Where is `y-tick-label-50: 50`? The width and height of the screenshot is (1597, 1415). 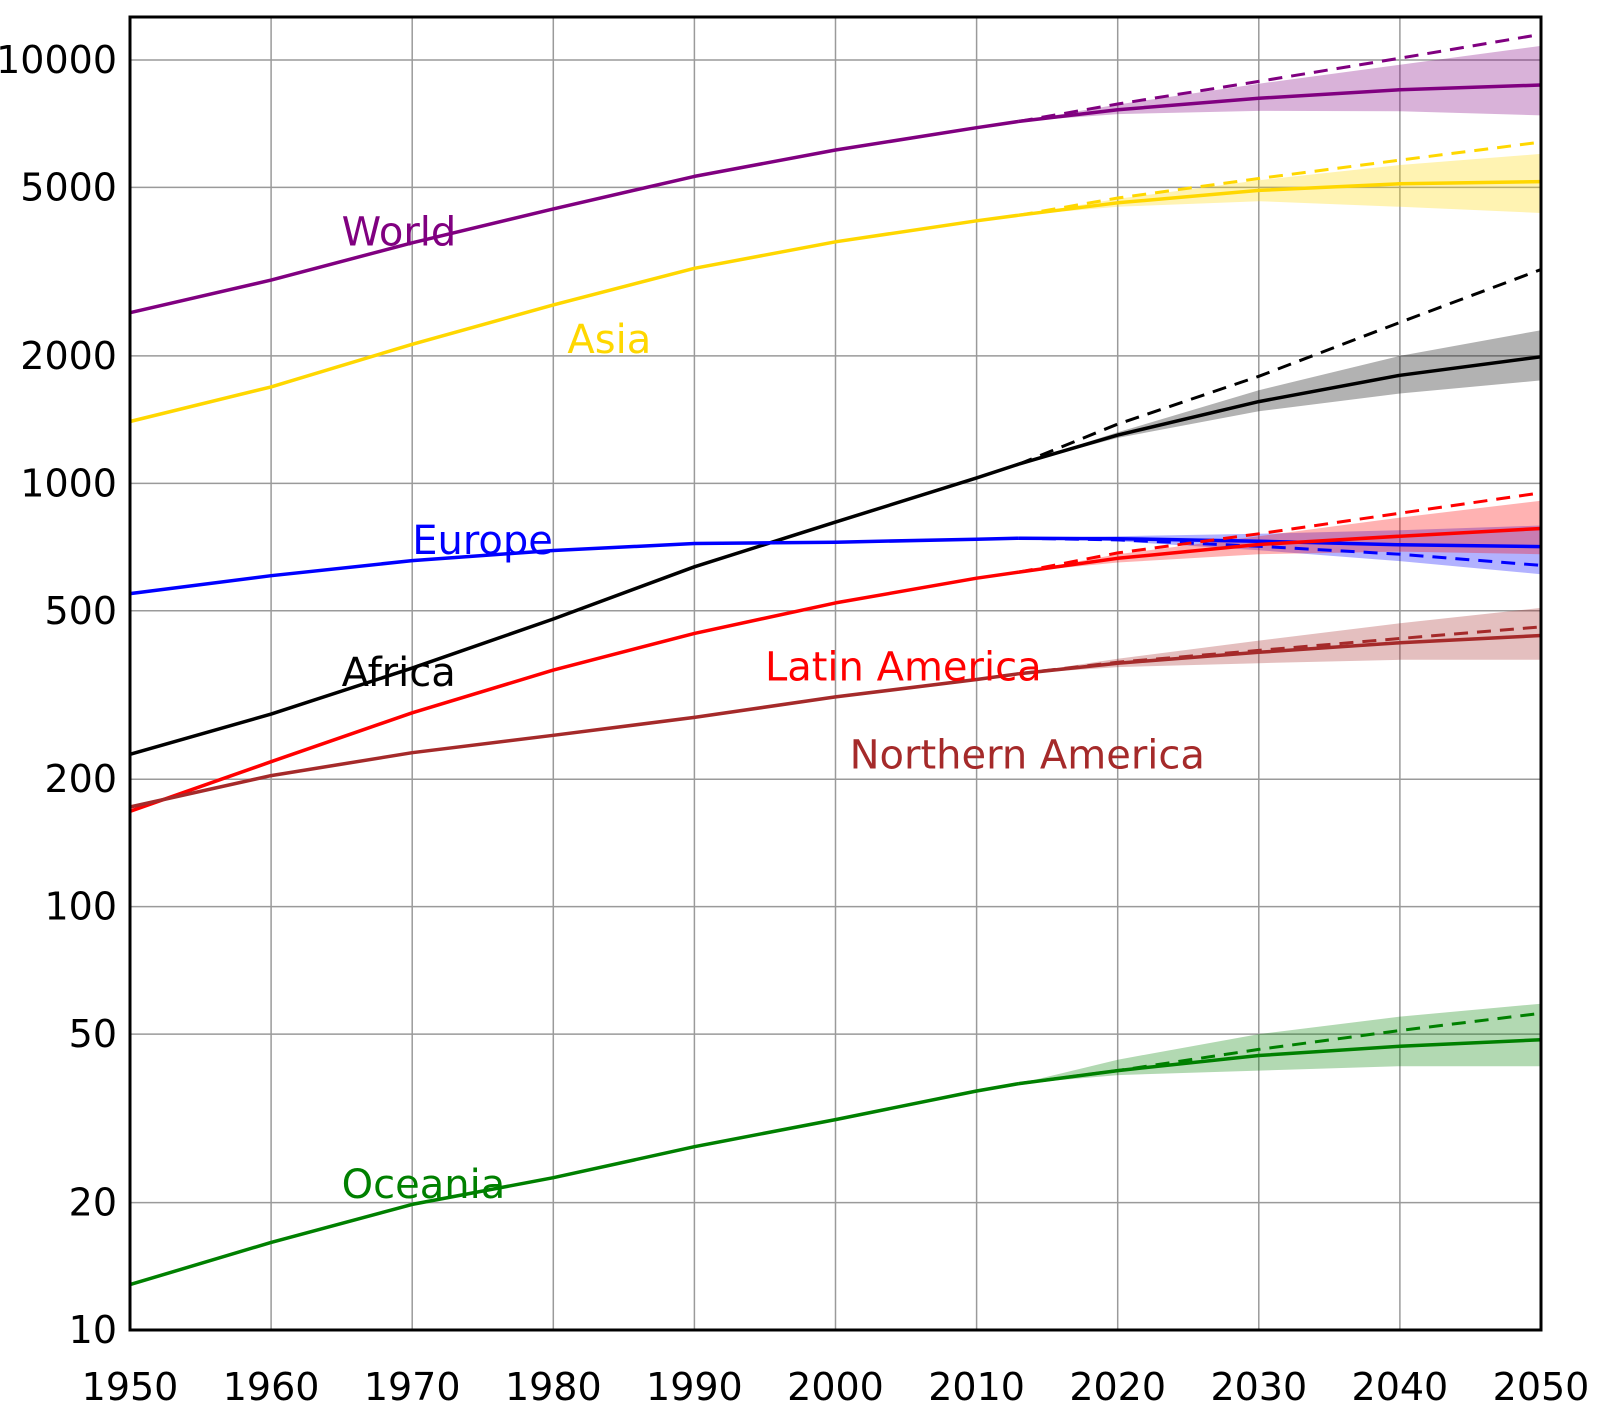
y-tick-label-50: 50 is located at coordinates (93, 1034).